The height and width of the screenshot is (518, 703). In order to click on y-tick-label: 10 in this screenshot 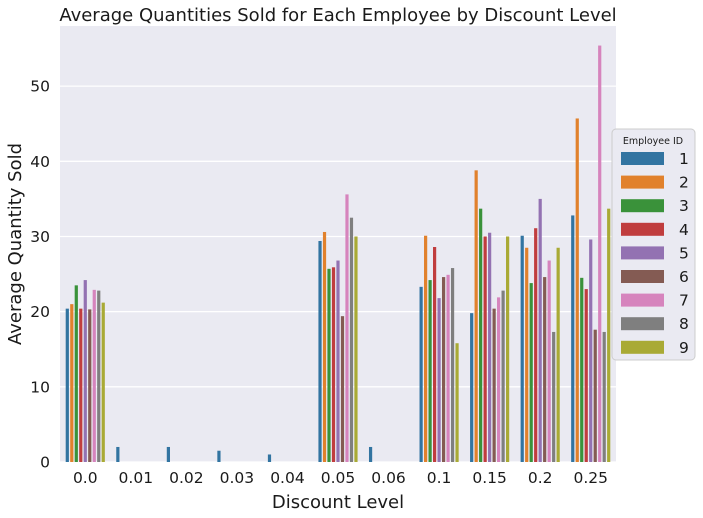, I will do `click(40, 387)`.